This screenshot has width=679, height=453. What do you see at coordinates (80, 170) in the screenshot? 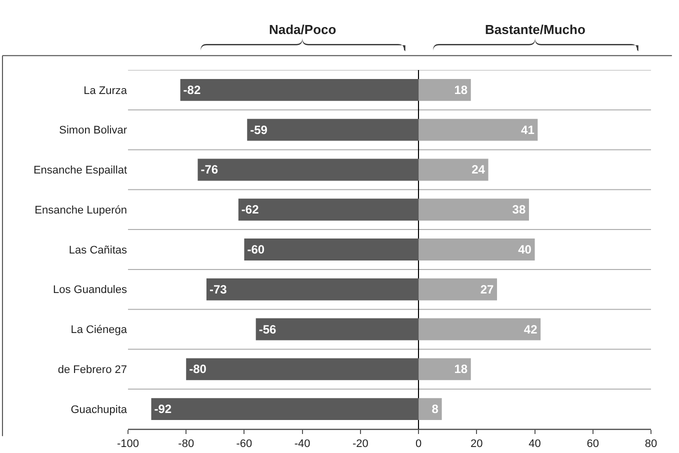
I see `y-tick-label: Ensanche Espaillat` at bounding box center [80, 170].